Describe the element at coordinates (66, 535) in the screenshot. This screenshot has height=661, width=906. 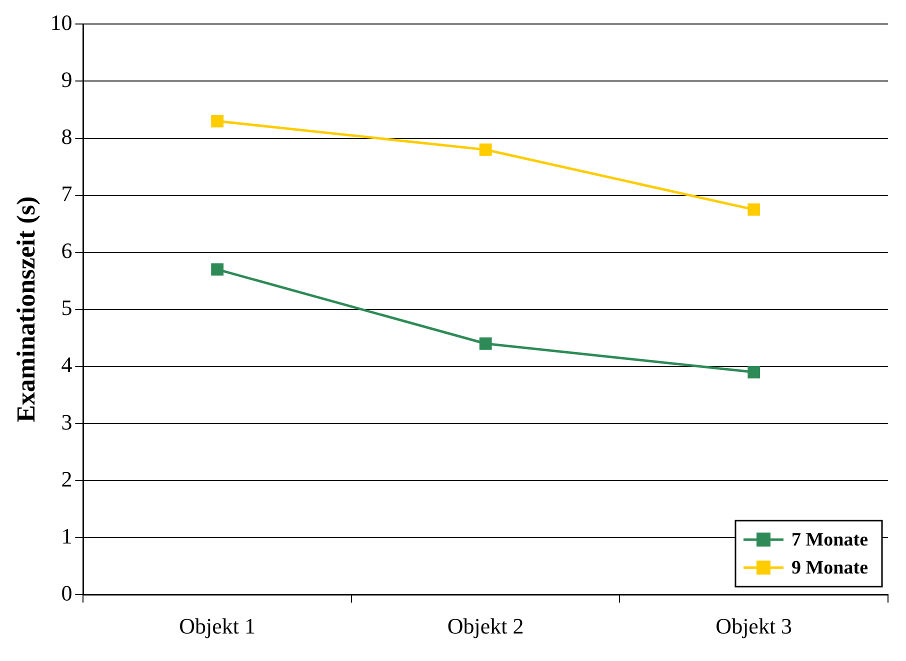
I see `y-tick-label: 1` at that location.